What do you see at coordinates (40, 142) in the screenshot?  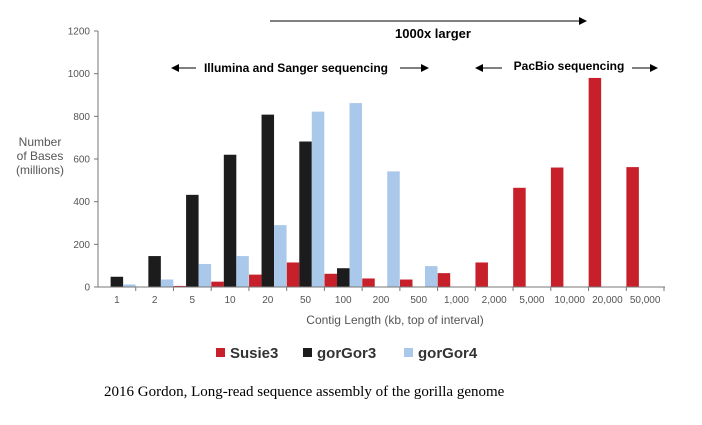 I see `y-axis-title-line: Number` at bounding box center [40, 142].